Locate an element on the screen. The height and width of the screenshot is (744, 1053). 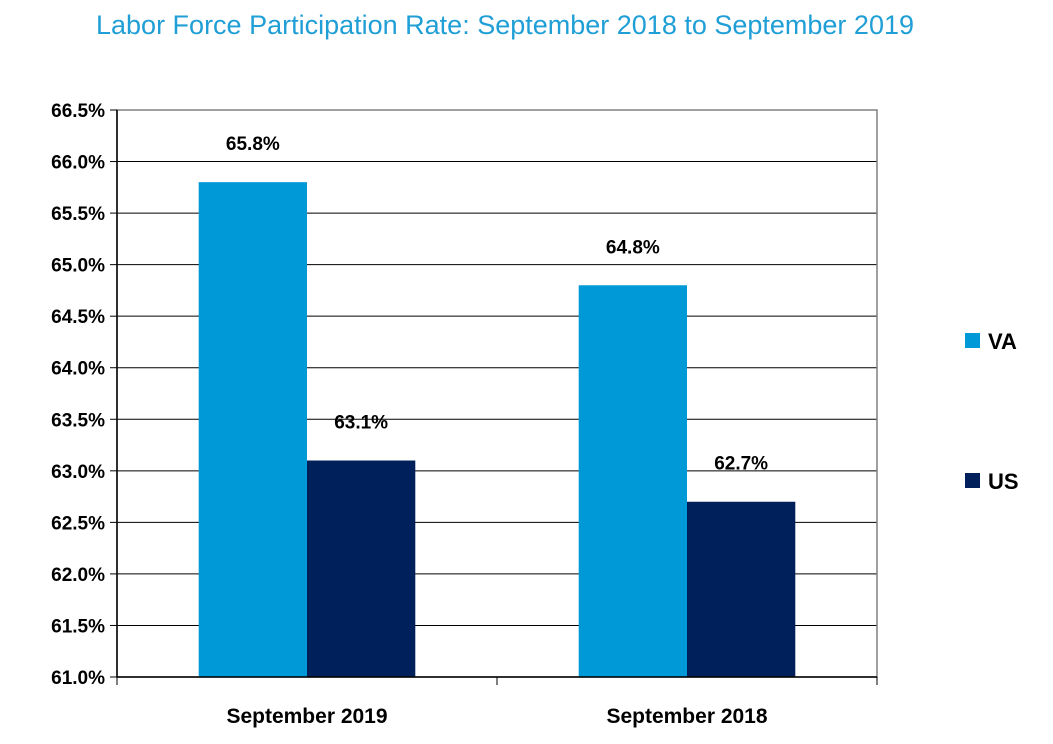
y-tick-label: 63.5% is located at coordinates (78, 420).